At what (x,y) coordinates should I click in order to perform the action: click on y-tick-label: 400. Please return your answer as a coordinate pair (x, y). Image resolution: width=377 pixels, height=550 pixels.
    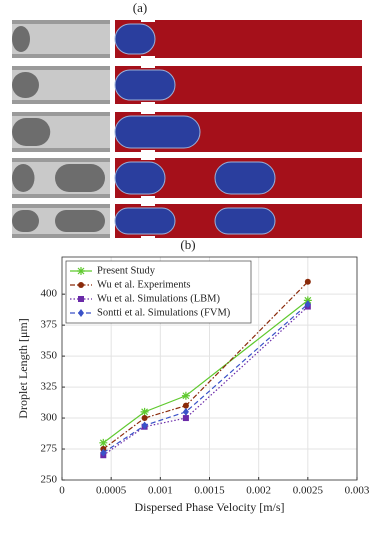
    Looking at the image, I should click on (49, 294).